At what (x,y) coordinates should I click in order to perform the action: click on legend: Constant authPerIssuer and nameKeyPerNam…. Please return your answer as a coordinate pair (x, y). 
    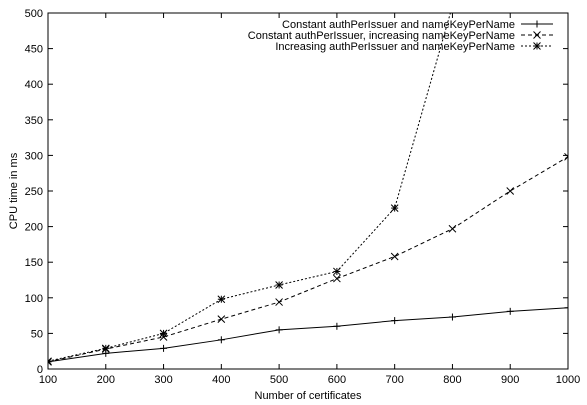
    Looking at the image, I should click on (400, 36).